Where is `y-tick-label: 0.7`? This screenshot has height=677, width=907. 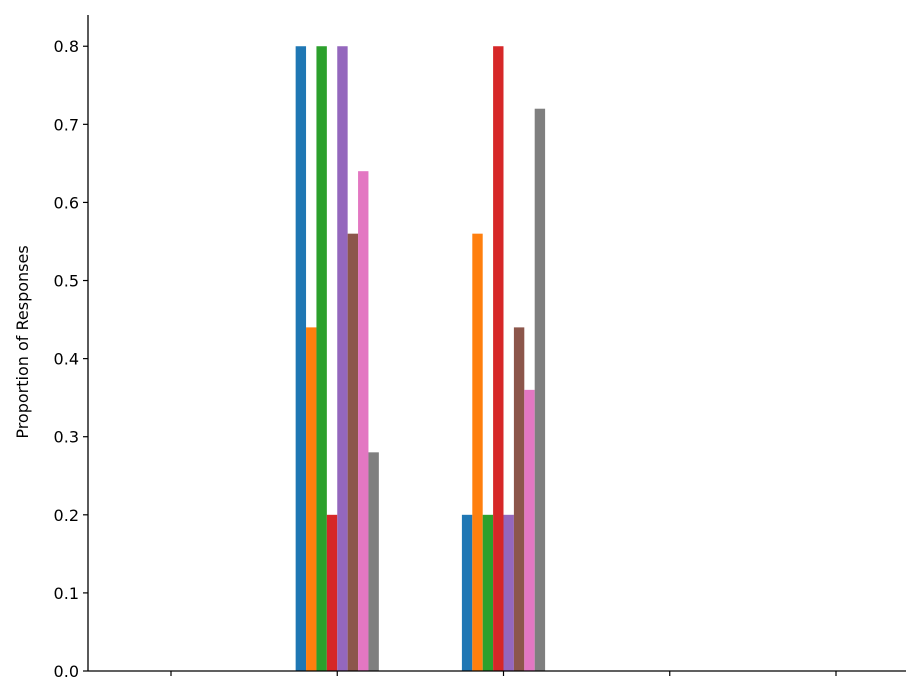 y-tick-label: 0.7 is located at coordinates (66, 124).